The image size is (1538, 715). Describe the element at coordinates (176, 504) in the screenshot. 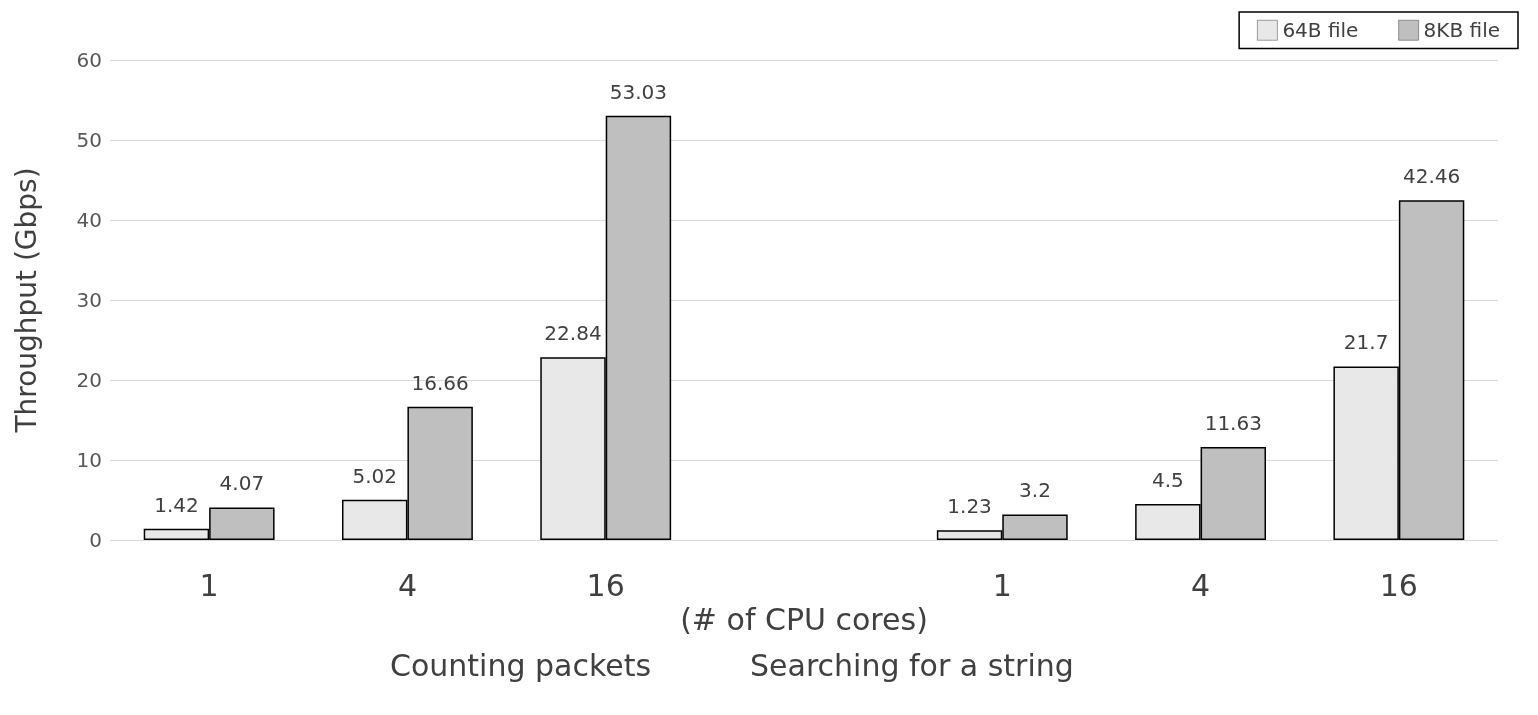

I see `data-label: 1.42` at that location.